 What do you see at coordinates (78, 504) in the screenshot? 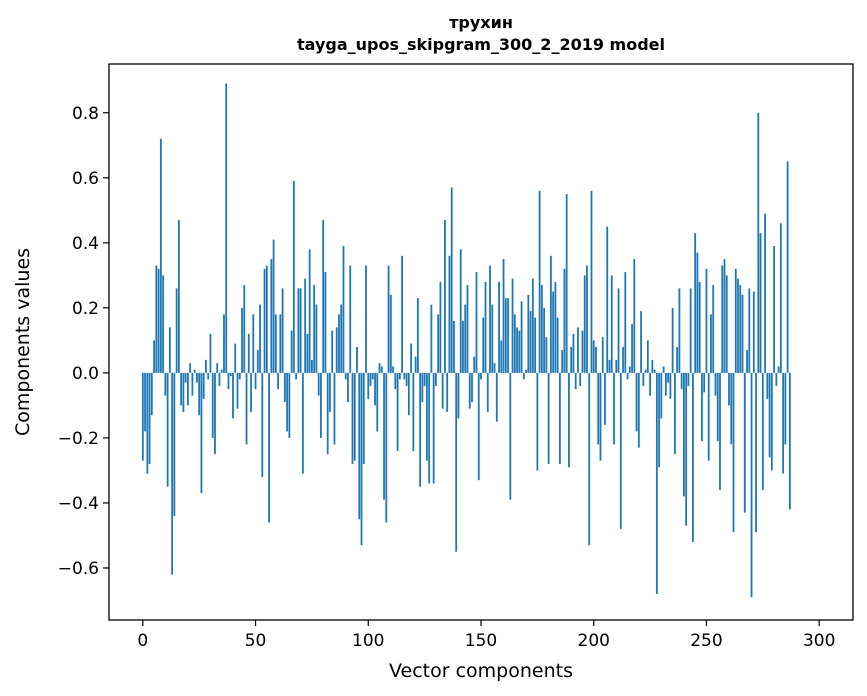
I see `y-tick-label: −0.4` at bounding box center [78, 504].